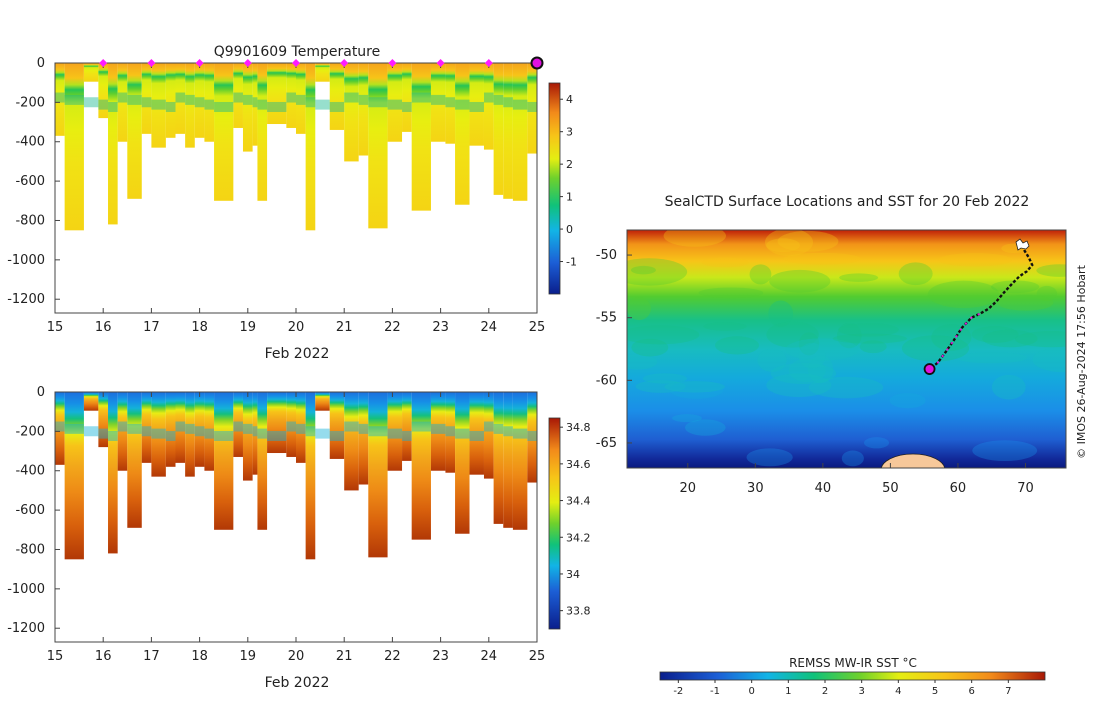 This screenshot has height=704, width=1100. Describe the element at coordinates (853, 663) in the screenshot. I see `sst-colorbar-label: REMSS MW-IR SST °C` at that location.